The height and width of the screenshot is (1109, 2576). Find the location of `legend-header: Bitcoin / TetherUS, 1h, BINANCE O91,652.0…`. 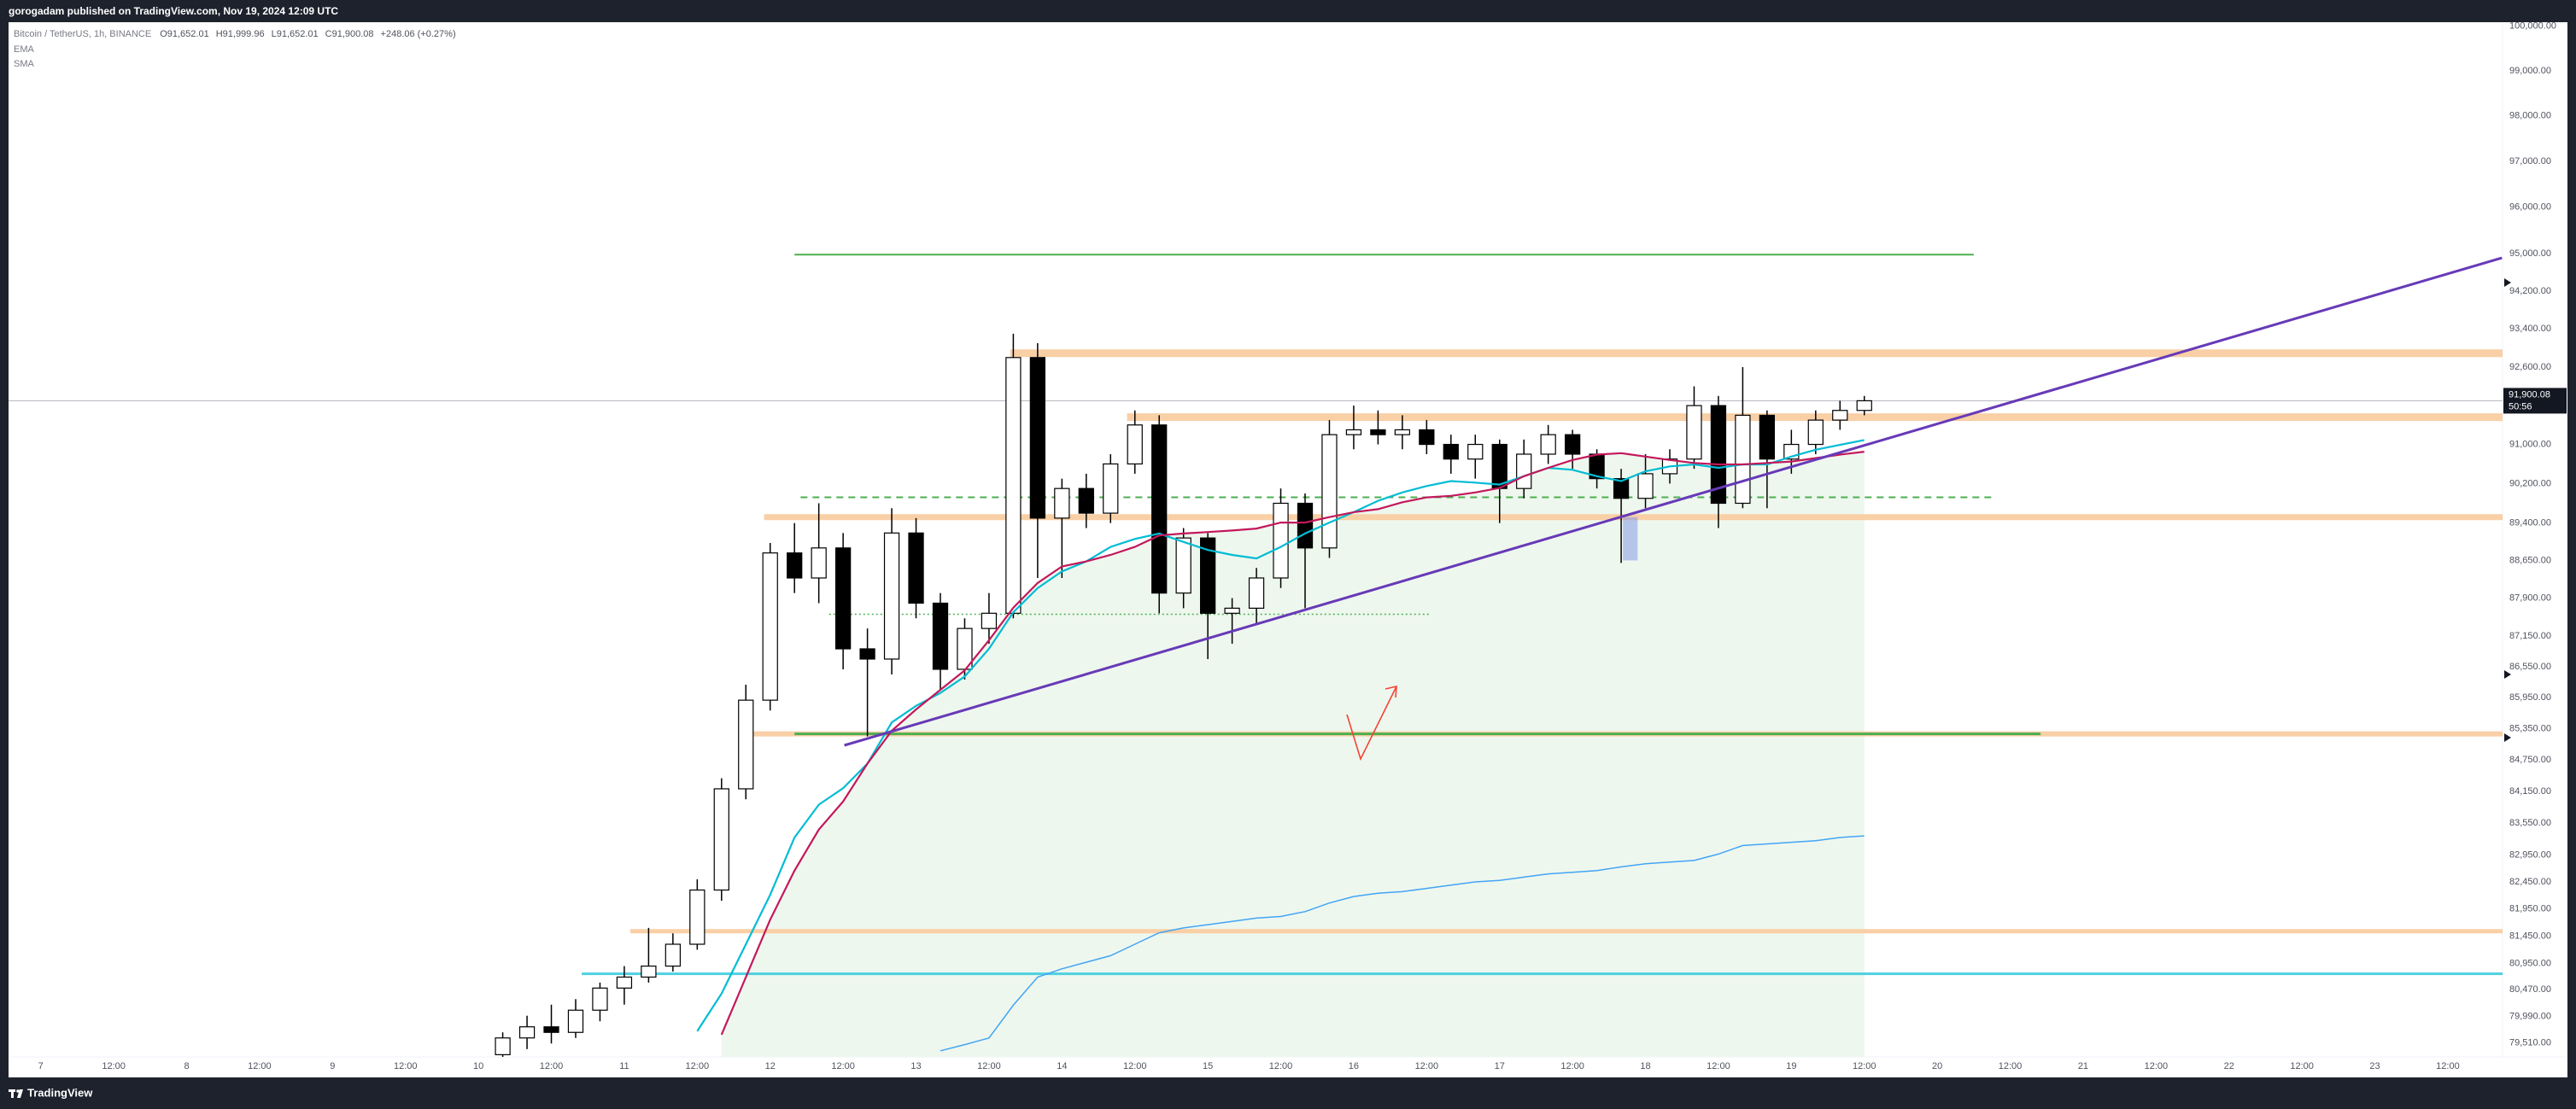

legend-header: Bitcoin / TetherUS, 1h, BINANCE O91,652.0… is located at coordinates (235, 34).